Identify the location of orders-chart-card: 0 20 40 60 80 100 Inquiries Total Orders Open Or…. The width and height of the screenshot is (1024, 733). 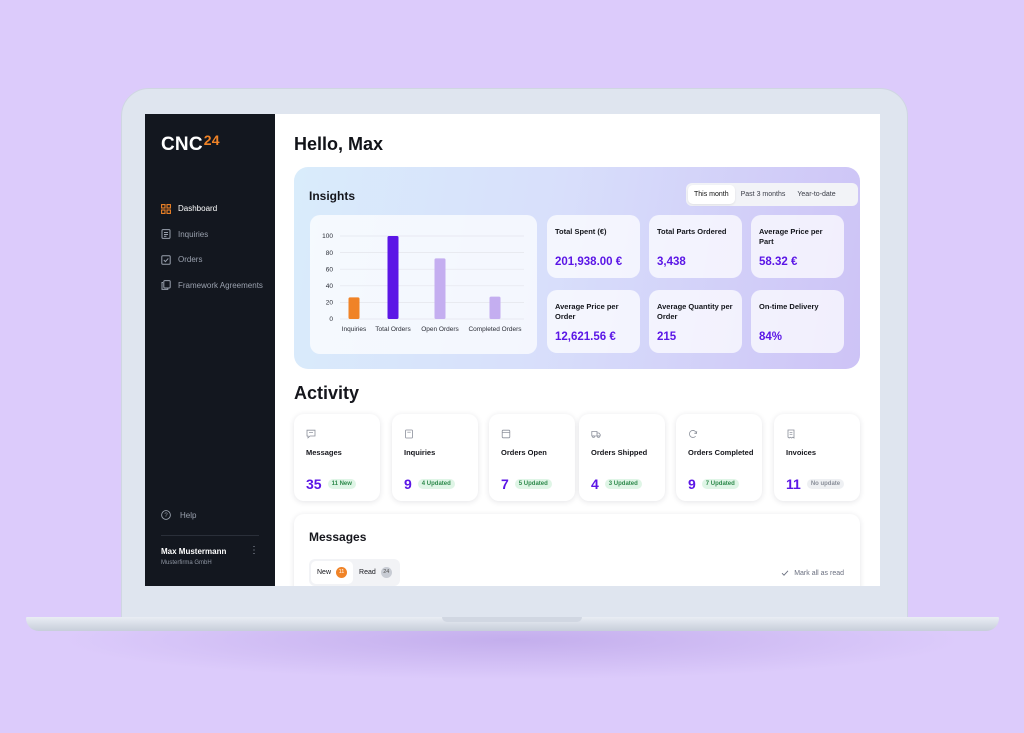
(423, 284).